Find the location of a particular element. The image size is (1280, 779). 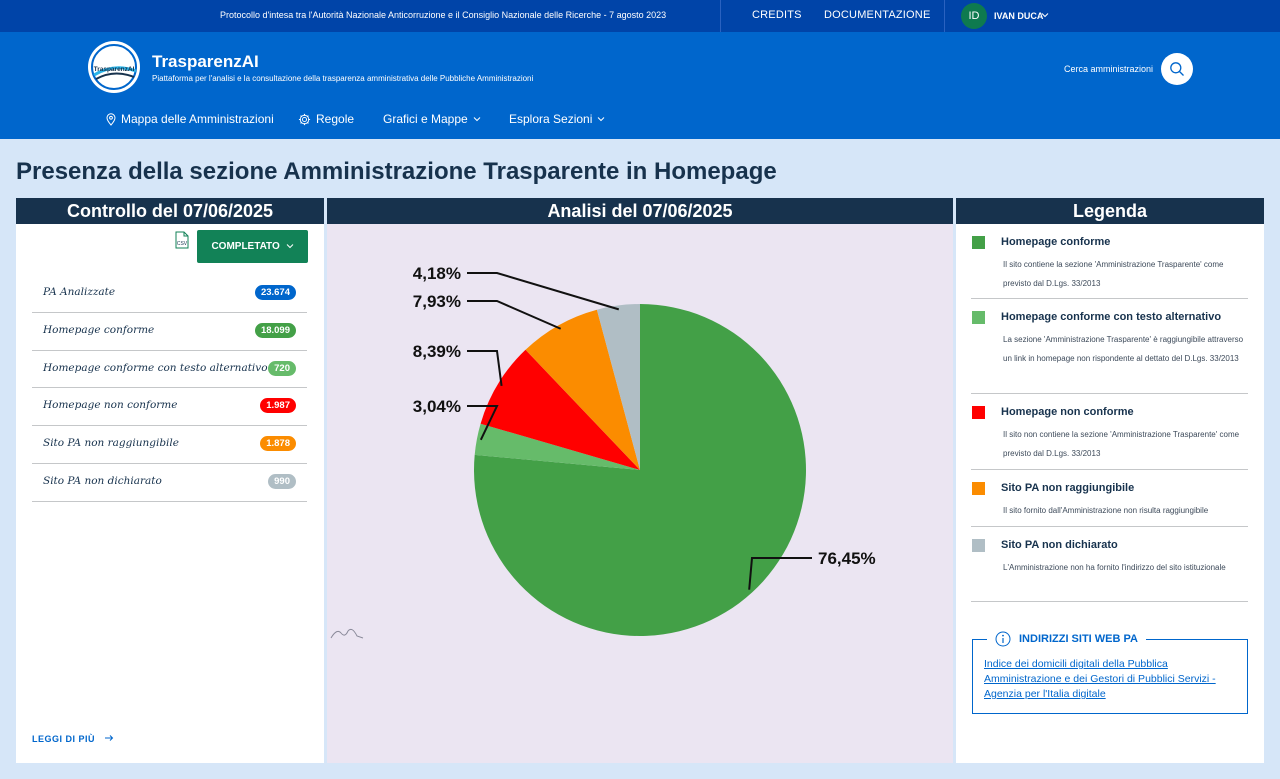

search-icon is located at coordinates (1177, 69).